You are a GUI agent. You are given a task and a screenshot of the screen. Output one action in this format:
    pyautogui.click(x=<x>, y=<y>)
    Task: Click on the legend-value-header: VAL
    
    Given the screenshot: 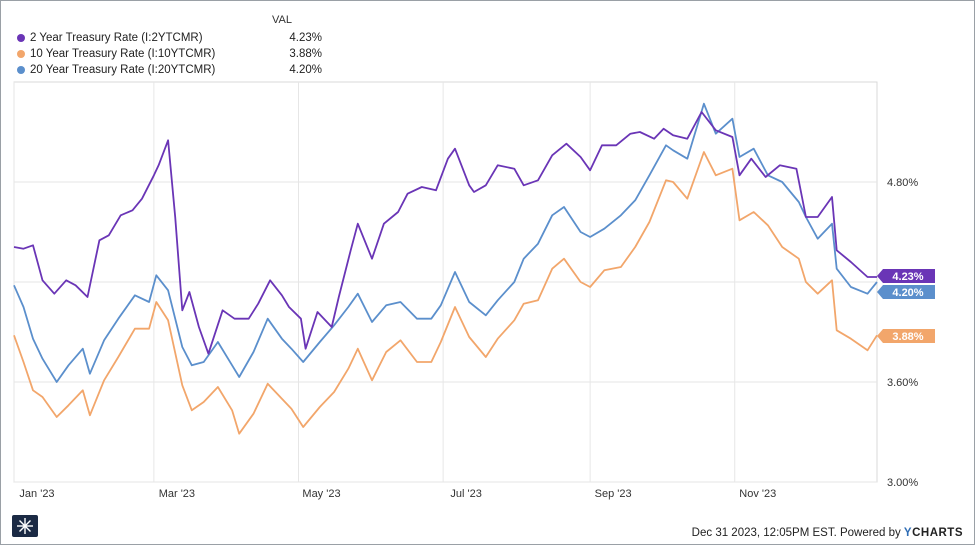 What is the action you would take?
    pyautogui.click(x=282, y=20)
    